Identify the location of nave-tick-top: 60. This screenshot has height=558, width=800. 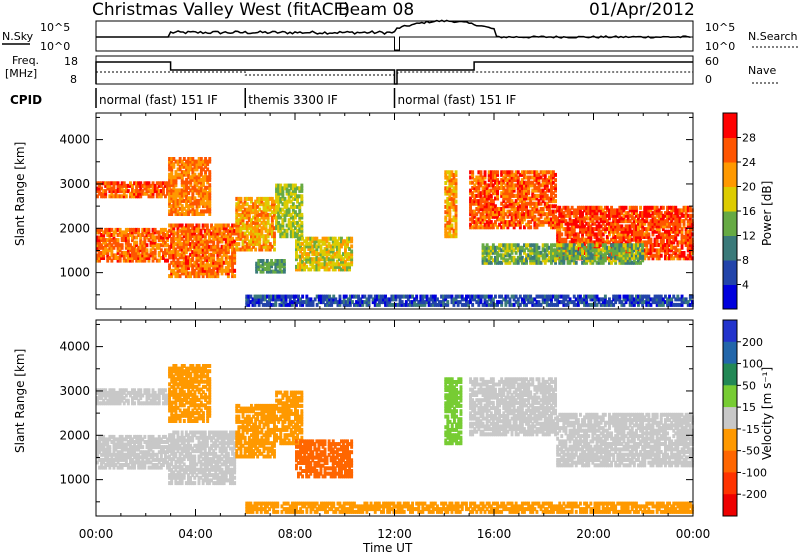
(712, 61).